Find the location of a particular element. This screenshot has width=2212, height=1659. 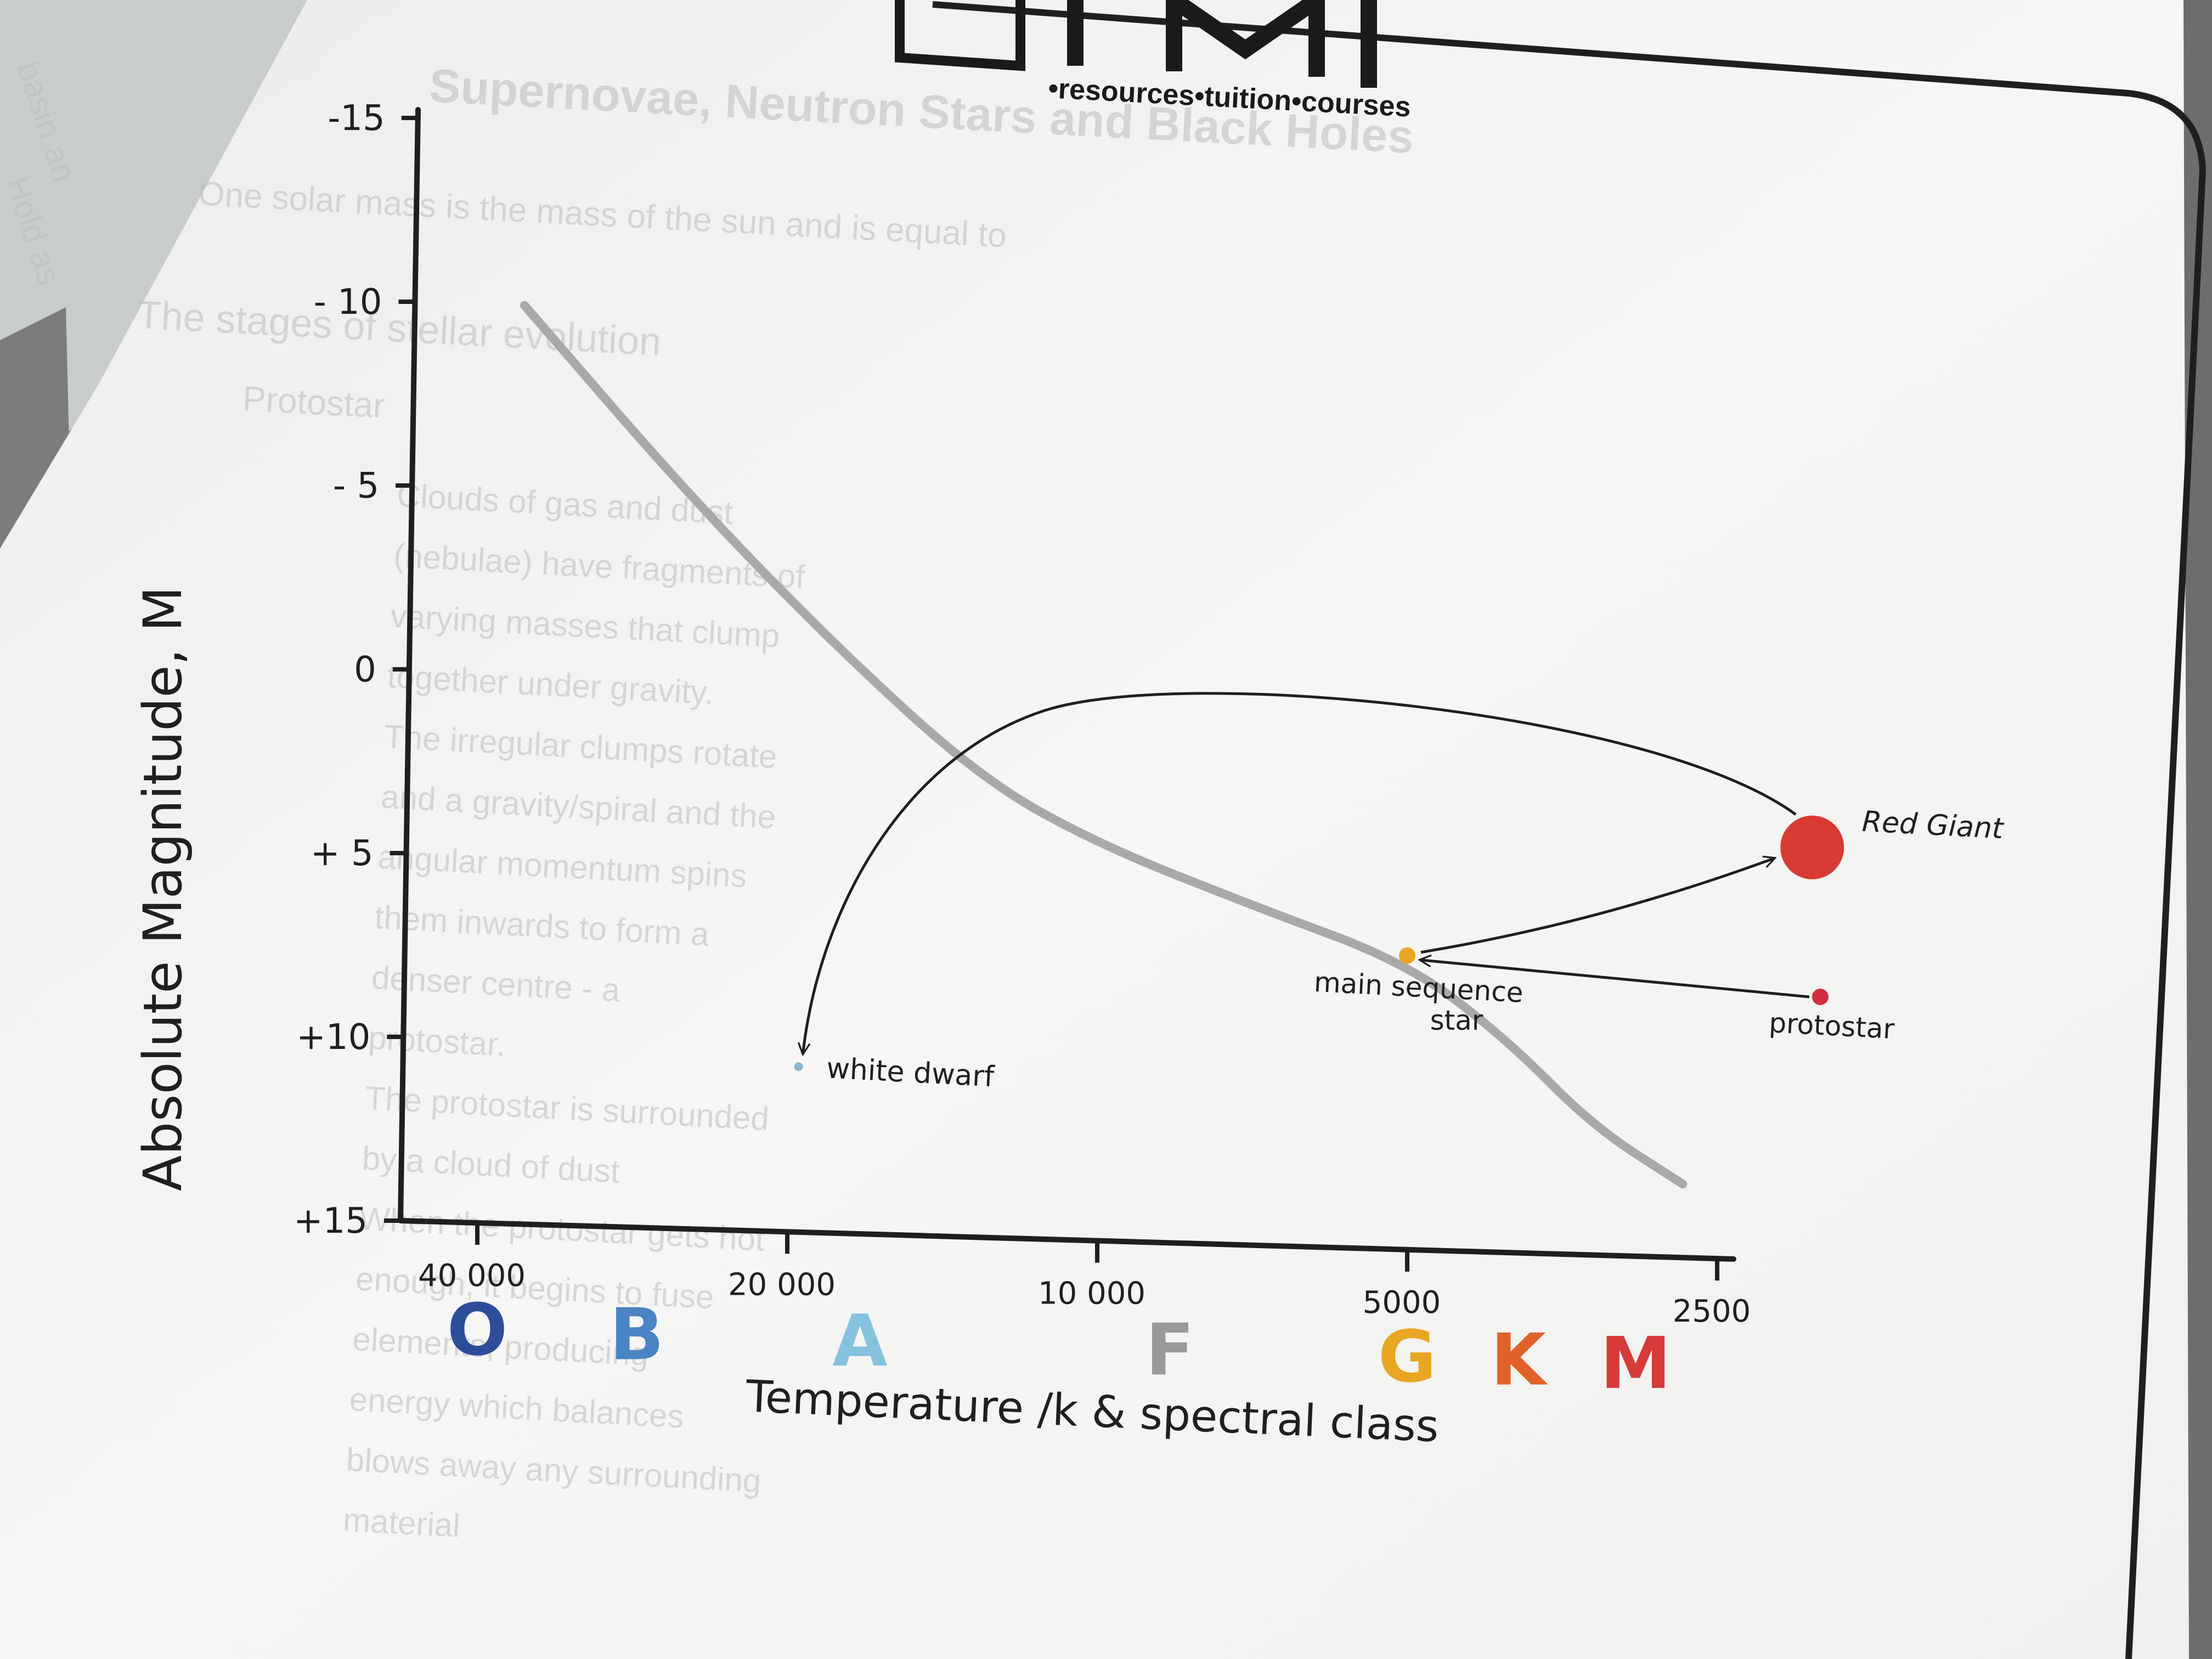

x-ticks: 40 000 20 000 10 000 5000 2500 is located at coordinates (1084, 1276).